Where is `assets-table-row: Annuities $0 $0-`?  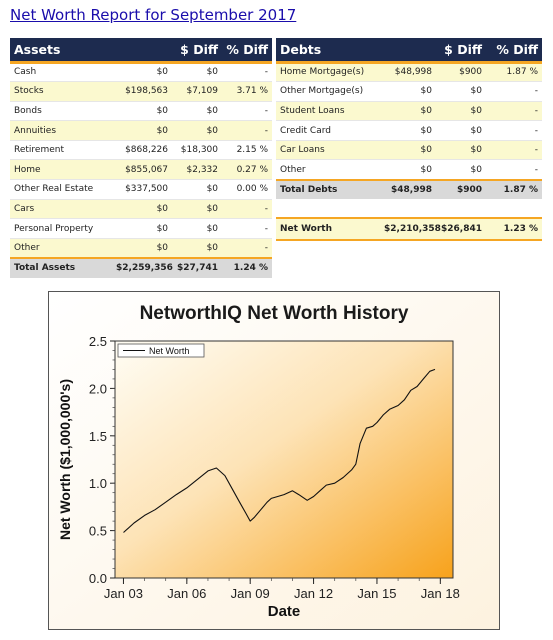
assets-table-row: Annuities $0 $0- is located at coordinates (141, 130).